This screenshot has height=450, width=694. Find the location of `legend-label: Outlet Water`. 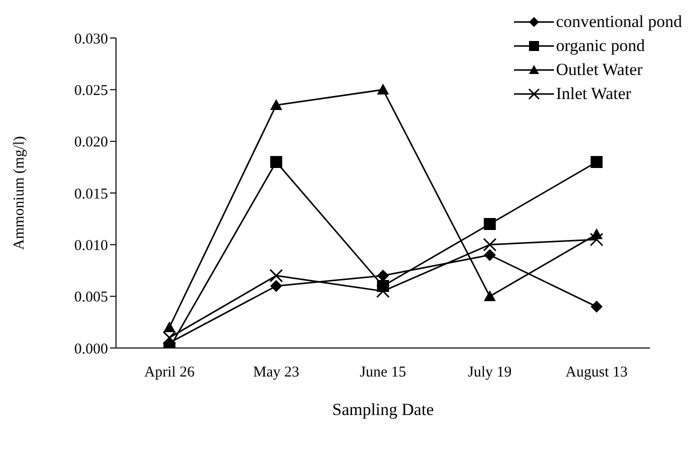

legend-label: Outlet Water is located at coordinates (599, 70).